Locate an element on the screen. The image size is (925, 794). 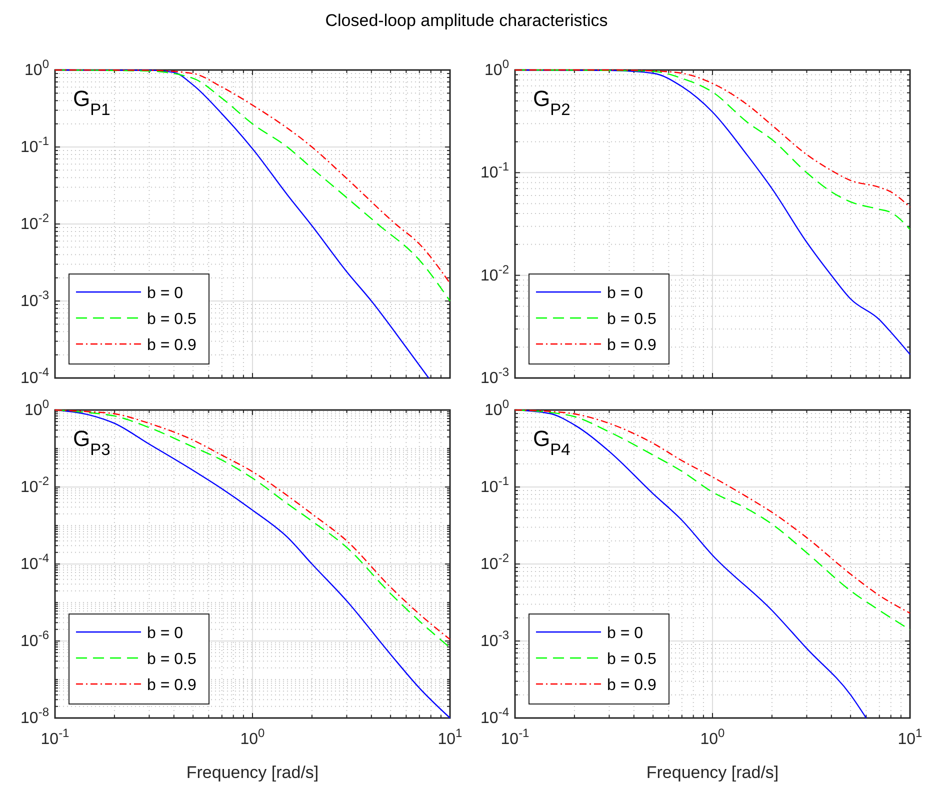
annotation: G$_{P1}$ is located at coordinates (91, 102).